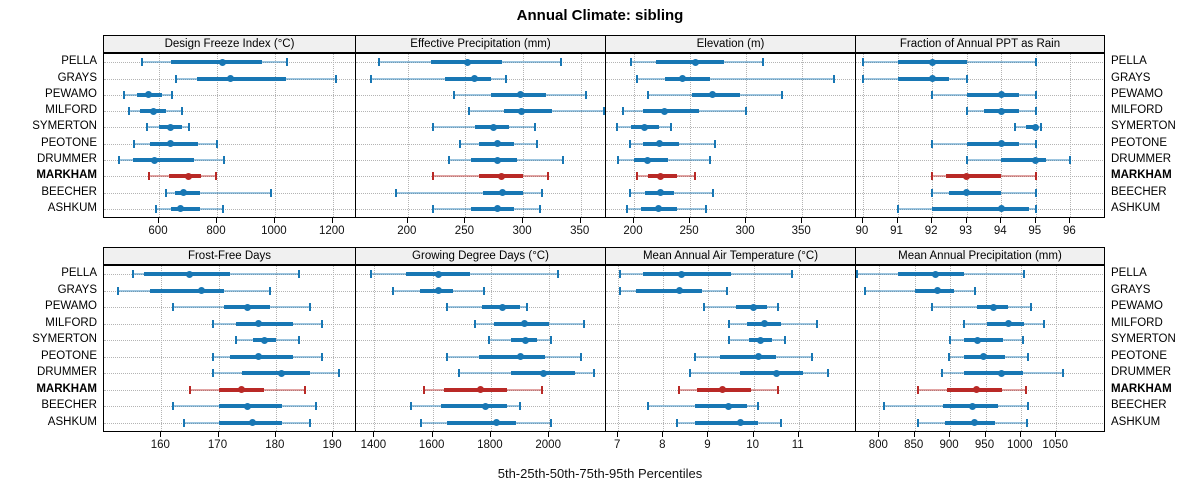 Image resolution: width=1200 pixels, height=500 pixels. Describe the element at coordinates (862, 231) in the screenshot. I see `x-tick-label: 90` at that location.